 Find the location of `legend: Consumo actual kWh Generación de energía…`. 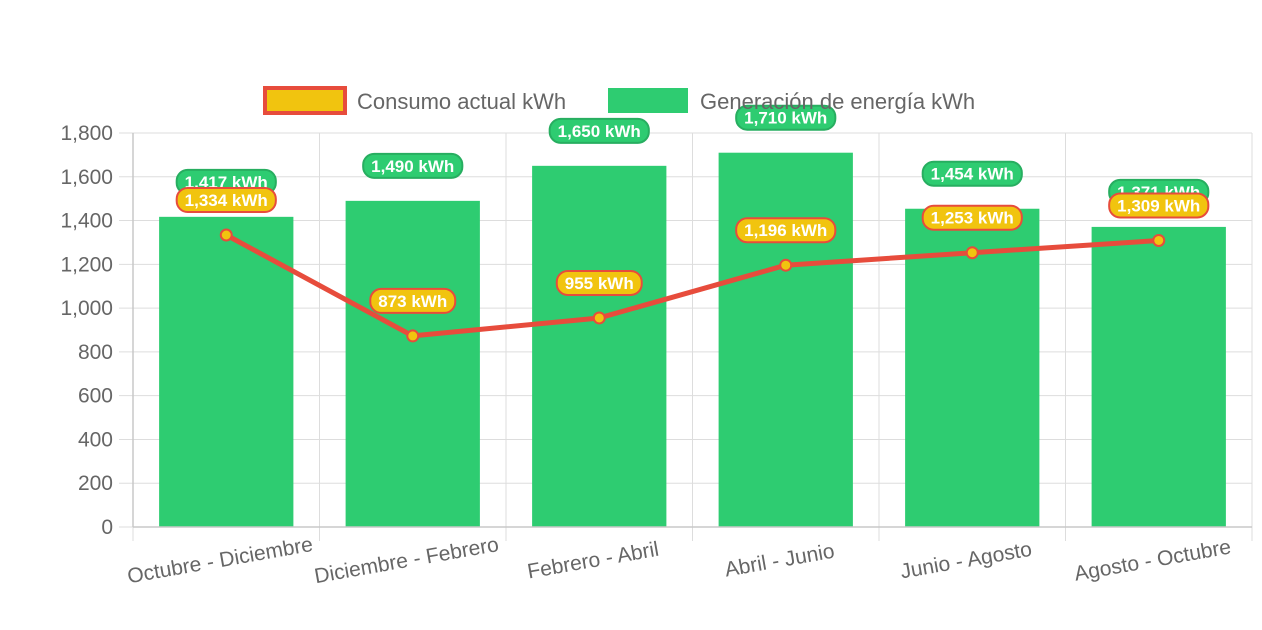

legend: Consumo actual kWh Generación de energía… is located at coordinates (619, 100).